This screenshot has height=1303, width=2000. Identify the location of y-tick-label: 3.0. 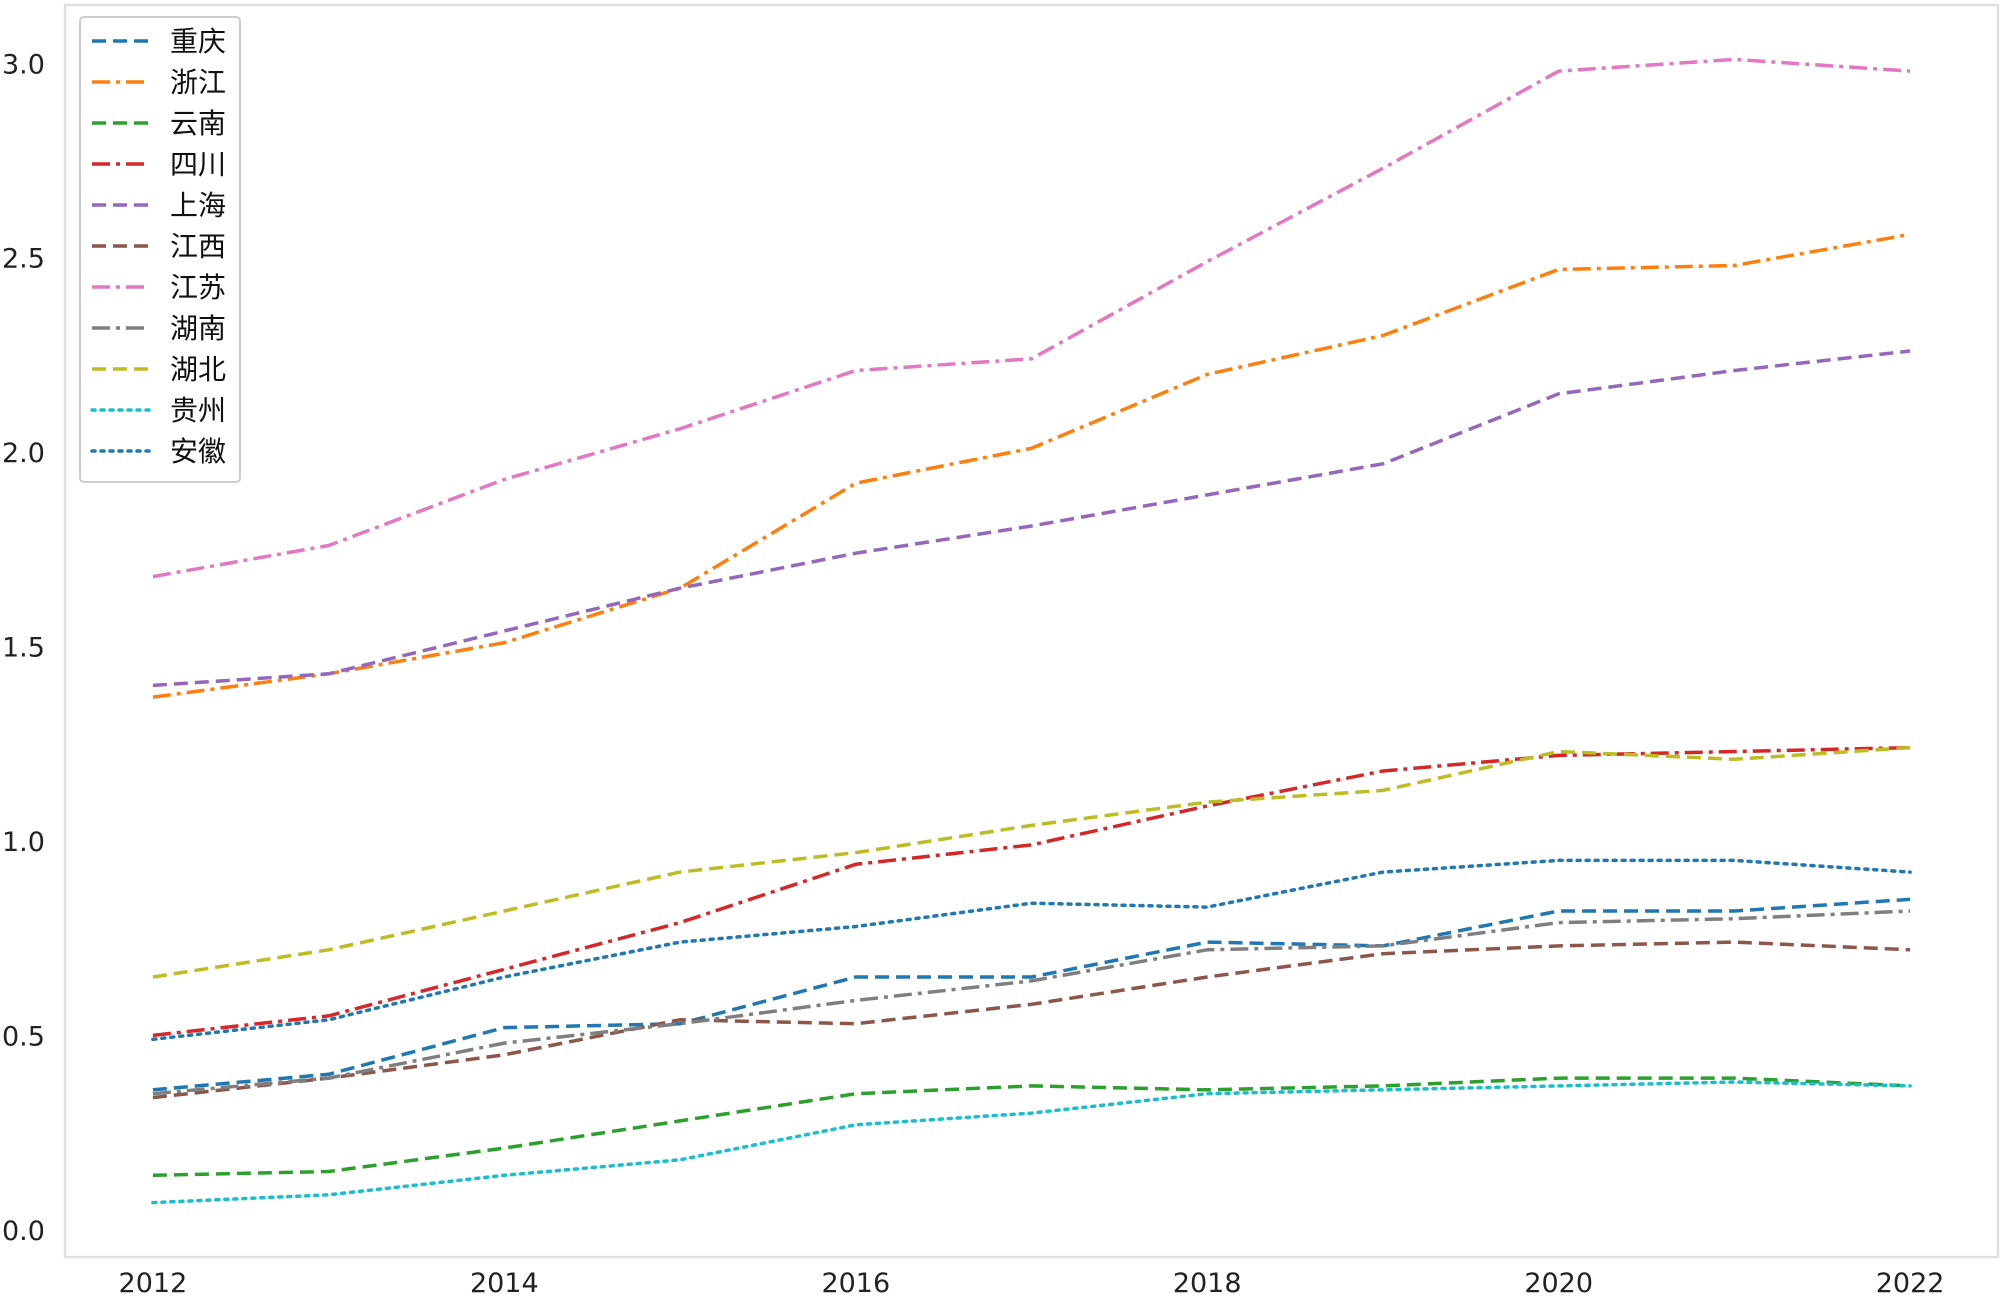
(23, 64).